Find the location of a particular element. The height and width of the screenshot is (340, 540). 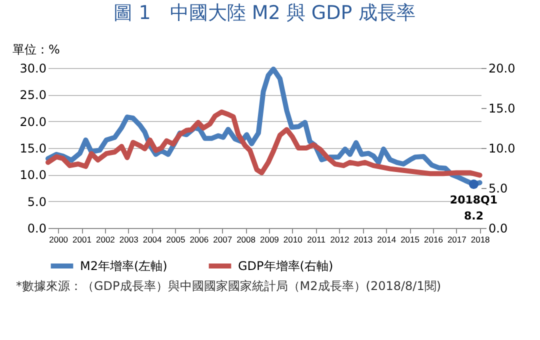

x-tick-label: 2005 is located at coordinates (176, 239).